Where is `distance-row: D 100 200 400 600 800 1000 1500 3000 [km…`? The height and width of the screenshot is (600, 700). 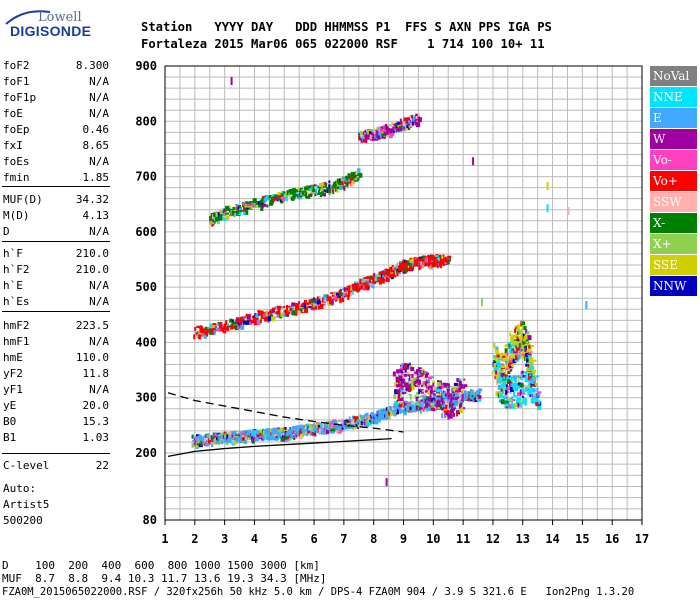 distance-row: D 100 200 400 600 800 1000 1500 3000 [km… is located at coordinates (161, 565).